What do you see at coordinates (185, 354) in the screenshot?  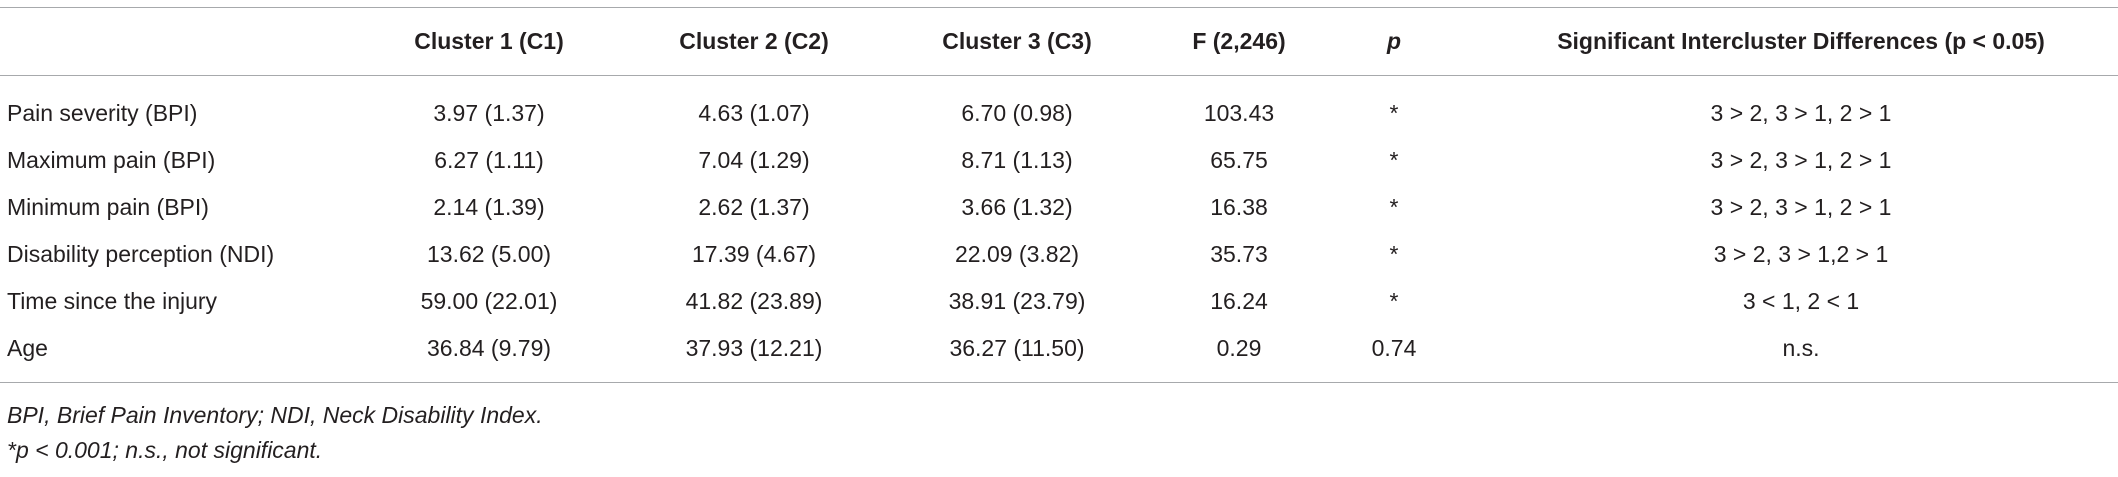 I see `row-label: Age` at bounding box center [185, 354].